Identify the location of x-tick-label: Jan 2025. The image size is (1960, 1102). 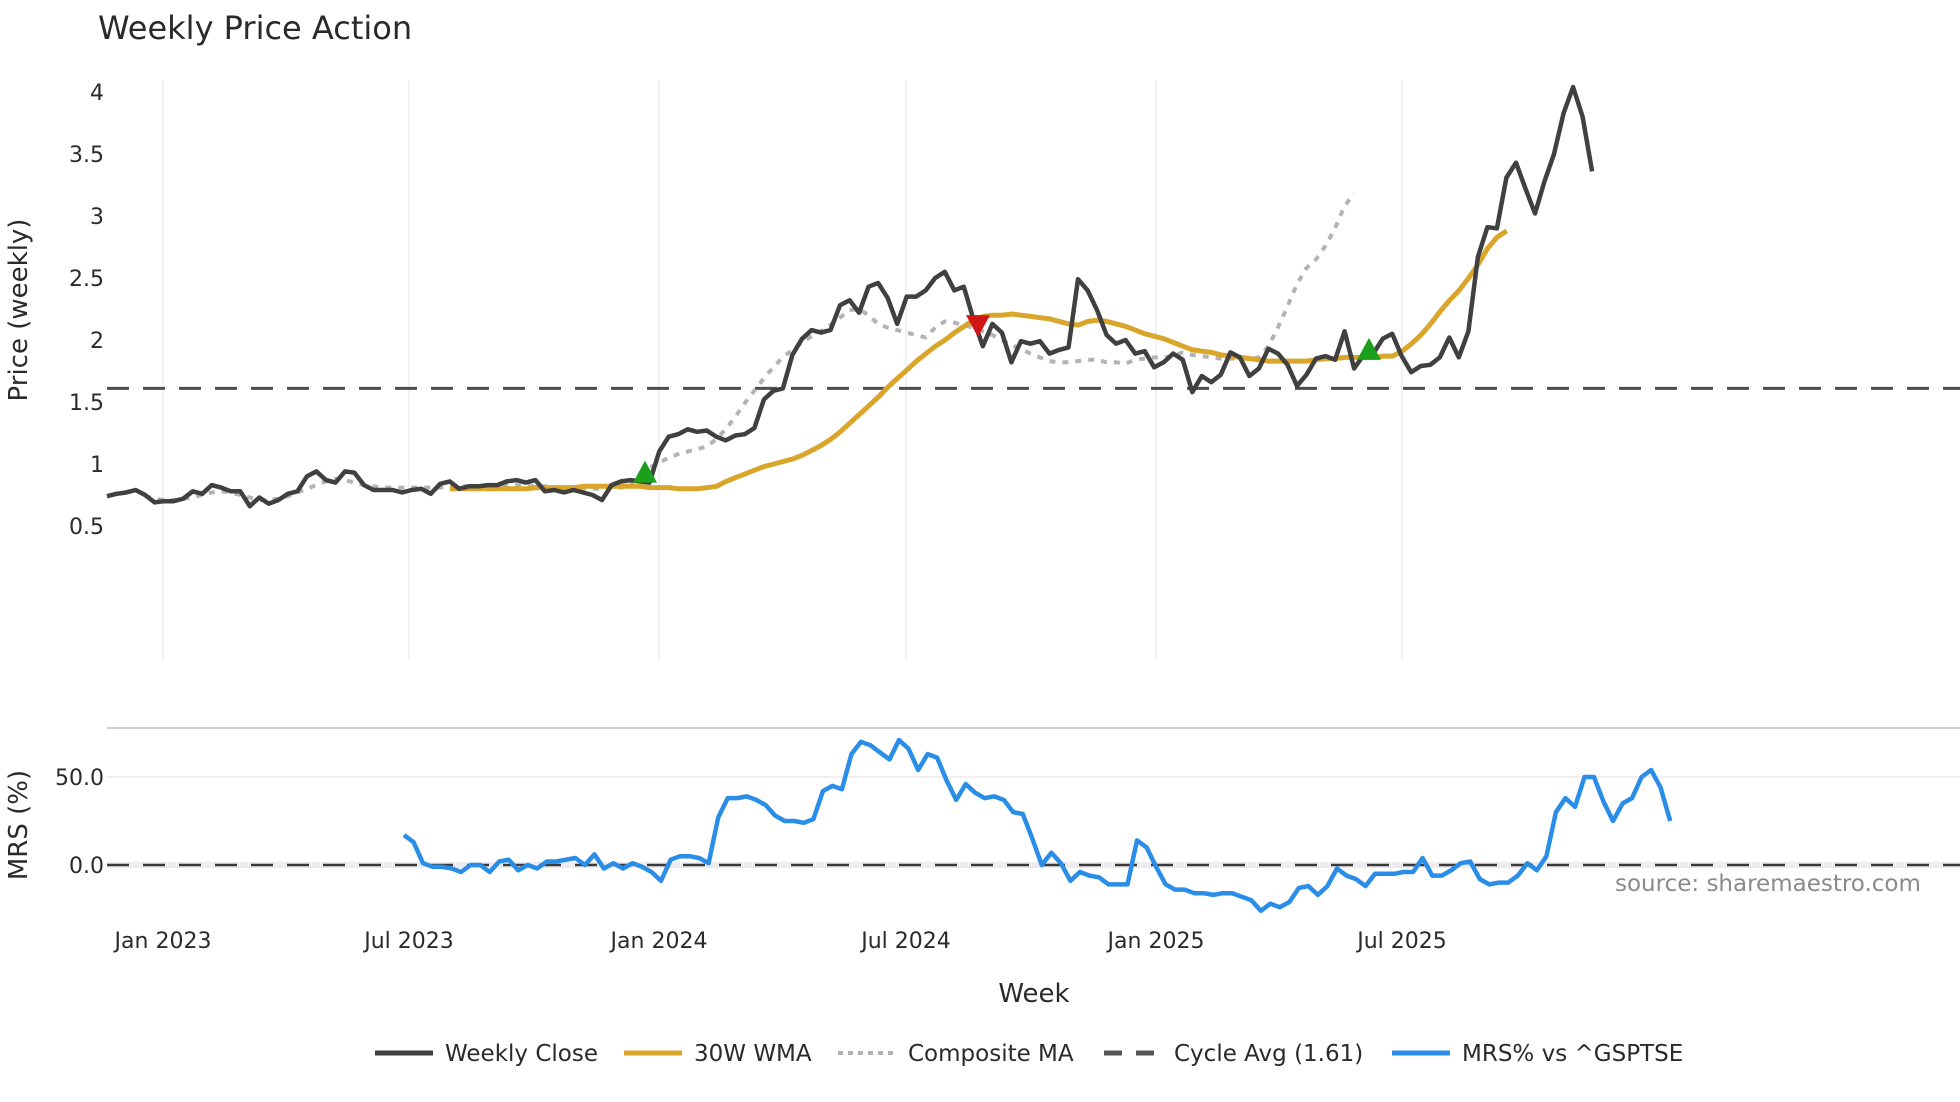
(1155, 941).